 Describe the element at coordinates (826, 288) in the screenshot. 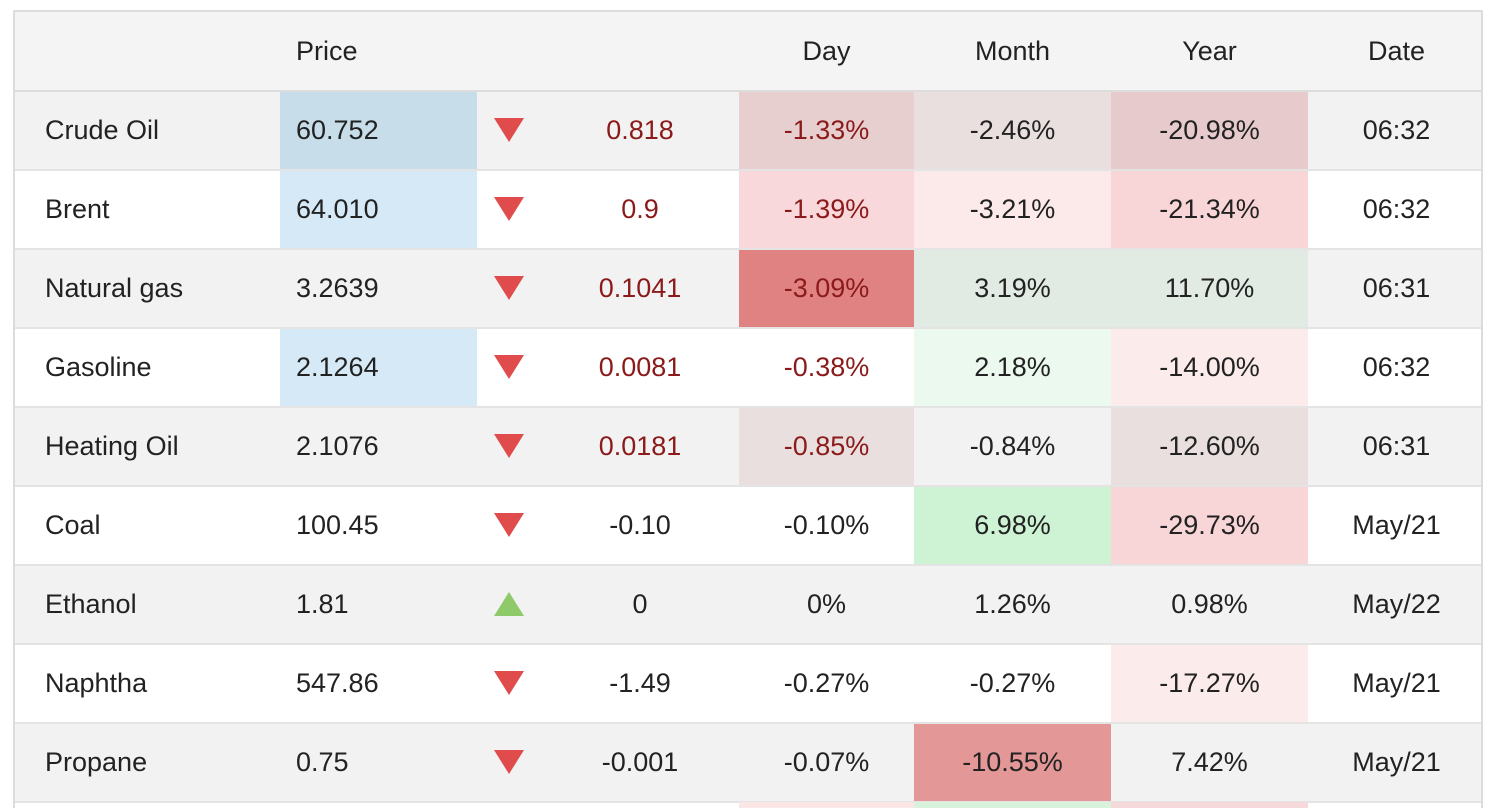

I see `day-percent-cell: -3.09%` at that location.